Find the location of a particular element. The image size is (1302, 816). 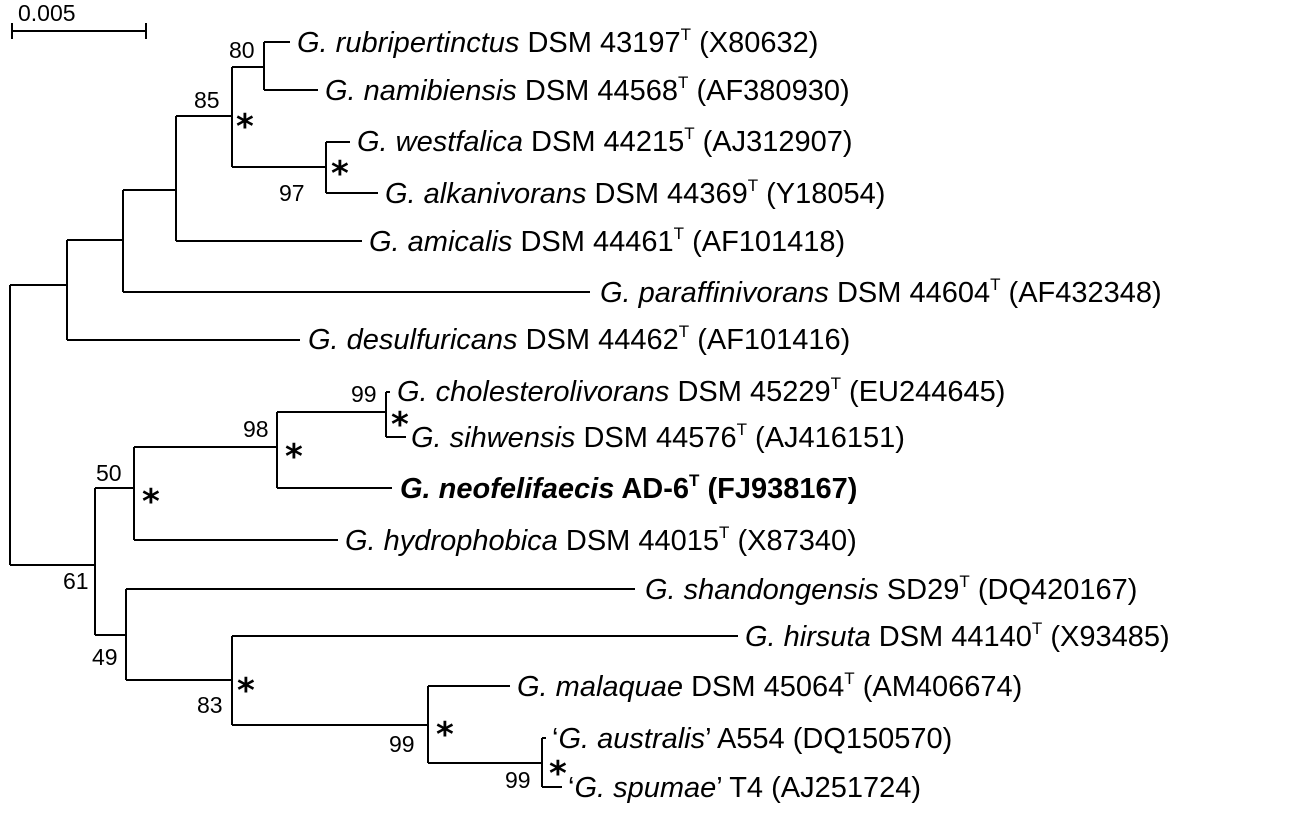

taxon-label: G. neofelifaecis AD-6T (FJ938167) is located at coordinates (628, 488).